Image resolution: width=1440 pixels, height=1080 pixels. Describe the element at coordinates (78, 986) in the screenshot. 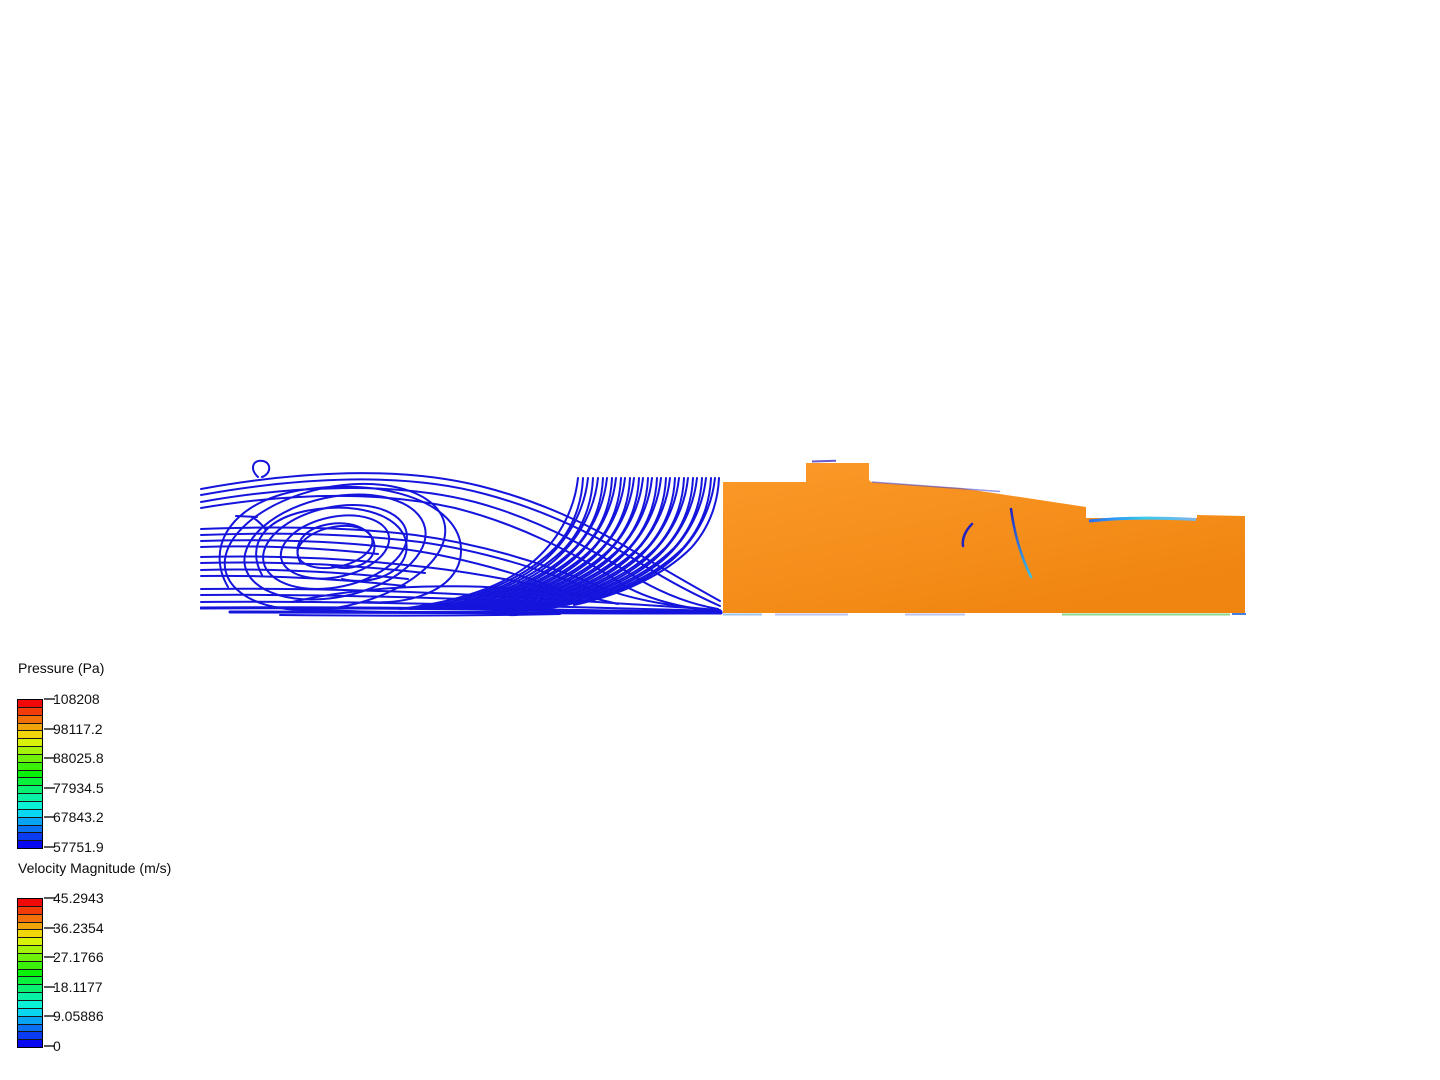

I see `colorbar-tick-label: 18.1177` at that location.